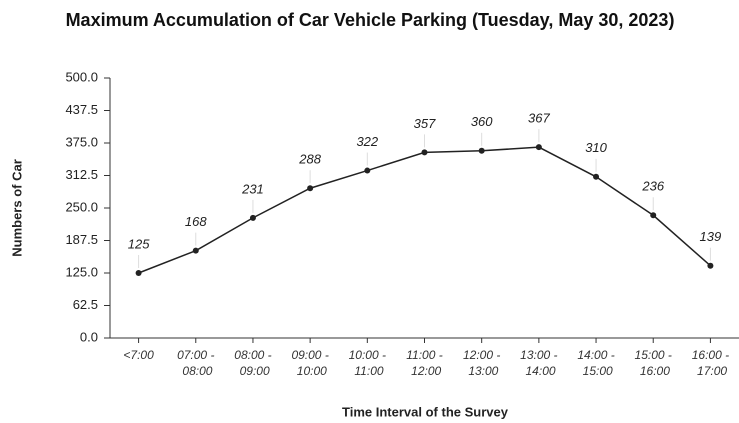 Image resolution: width=739 pixels, height=423 pixels. I want to click on x-tick-label: 16:00 - 17:00, so click(710, 363).